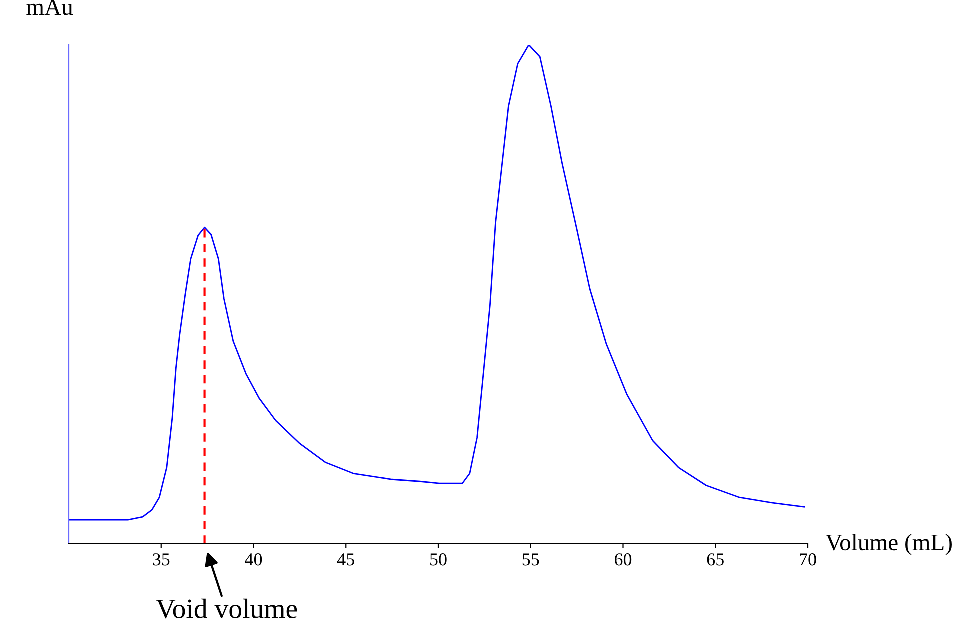  Describe the element at coordinates (438, 560) in the screenshot. I see `x-tick-label: 50` at that location.